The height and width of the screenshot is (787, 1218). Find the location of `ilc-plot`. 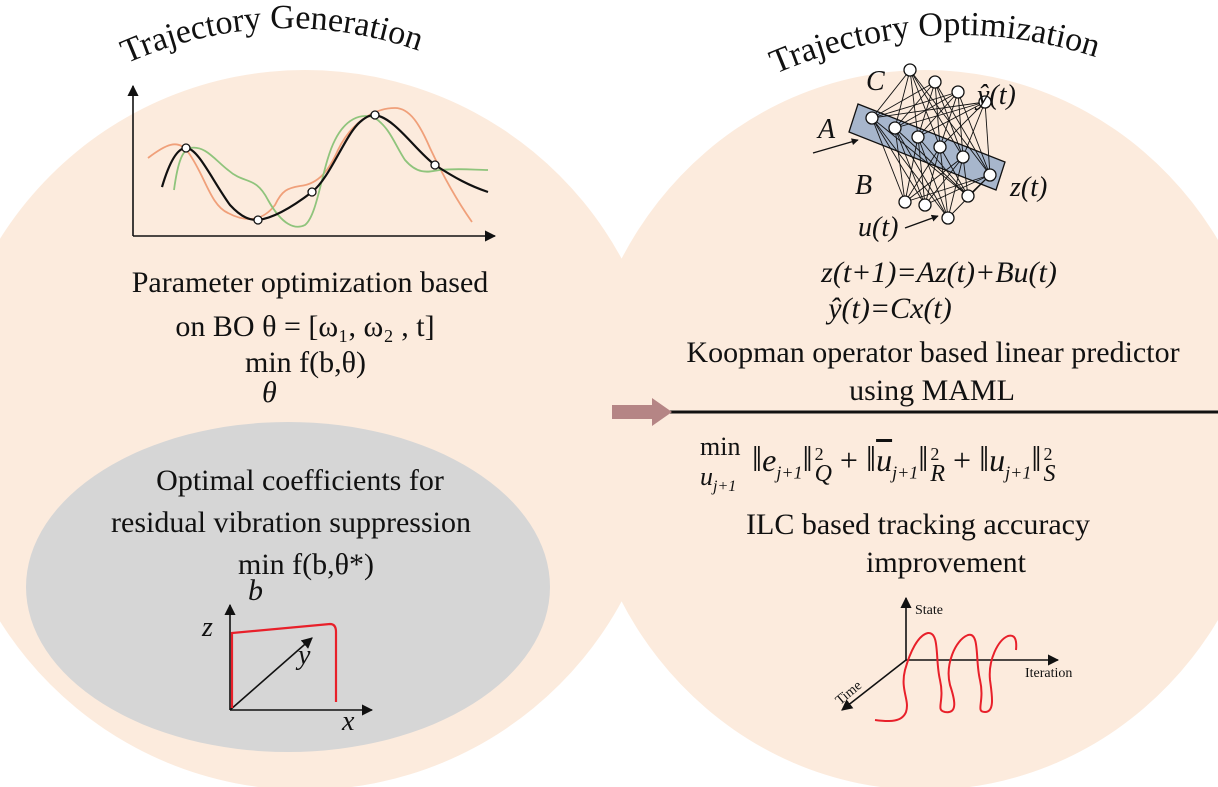

ilc-plot is located at coordinates (950, 659).